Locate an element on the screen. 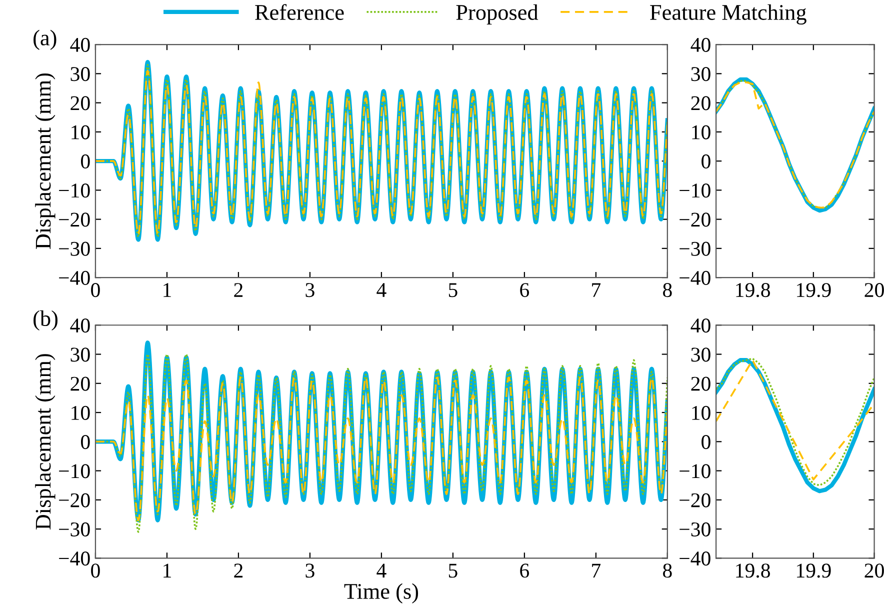  legend-label: Feature Matching is located at coordinates (728, 14).